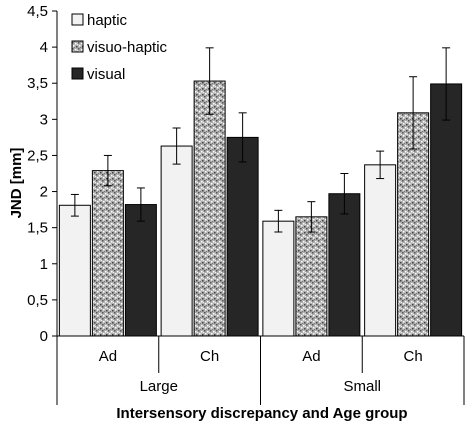 The height and width of the screenshot is (426, 474). Describe the element at coordinates (44, 336) in the screenshot. I see `y-tick-label: 0` at that location.